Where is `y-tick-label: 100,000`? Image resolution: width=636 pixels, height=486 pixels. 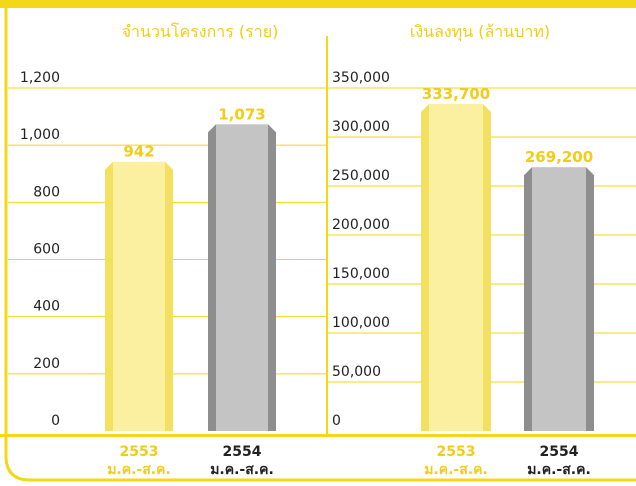 y-tick-label: 100,000 is located at coordinates (361, 323).